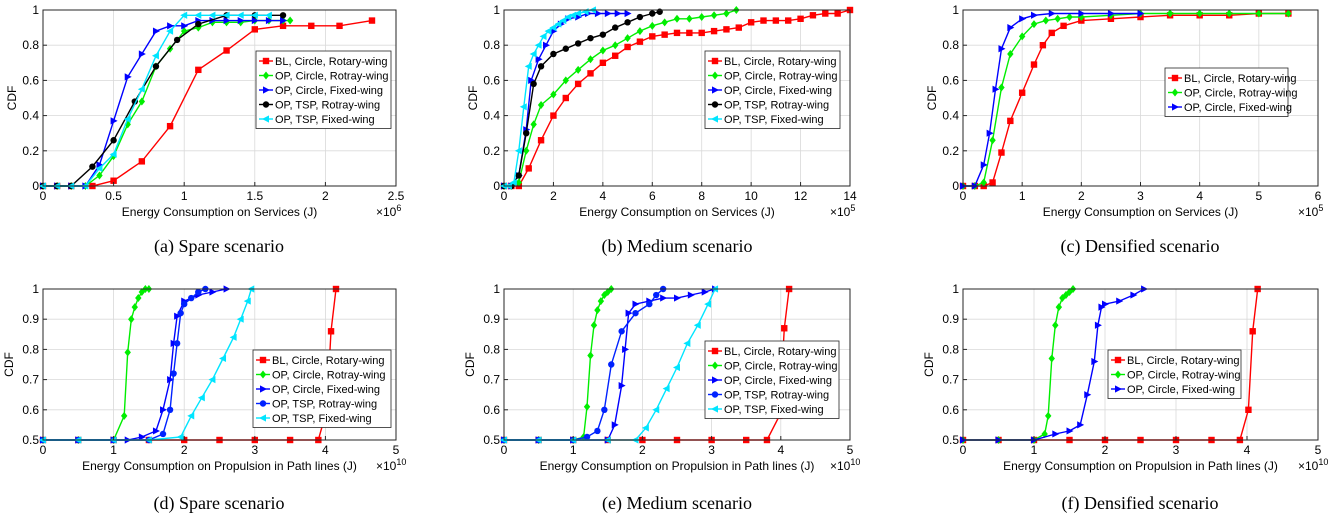 Image resolution: width=1330 pixels, height=519 pixels. I want to click on x-axis-label: Energy Consumption on Services (J), so click(1140, 212).